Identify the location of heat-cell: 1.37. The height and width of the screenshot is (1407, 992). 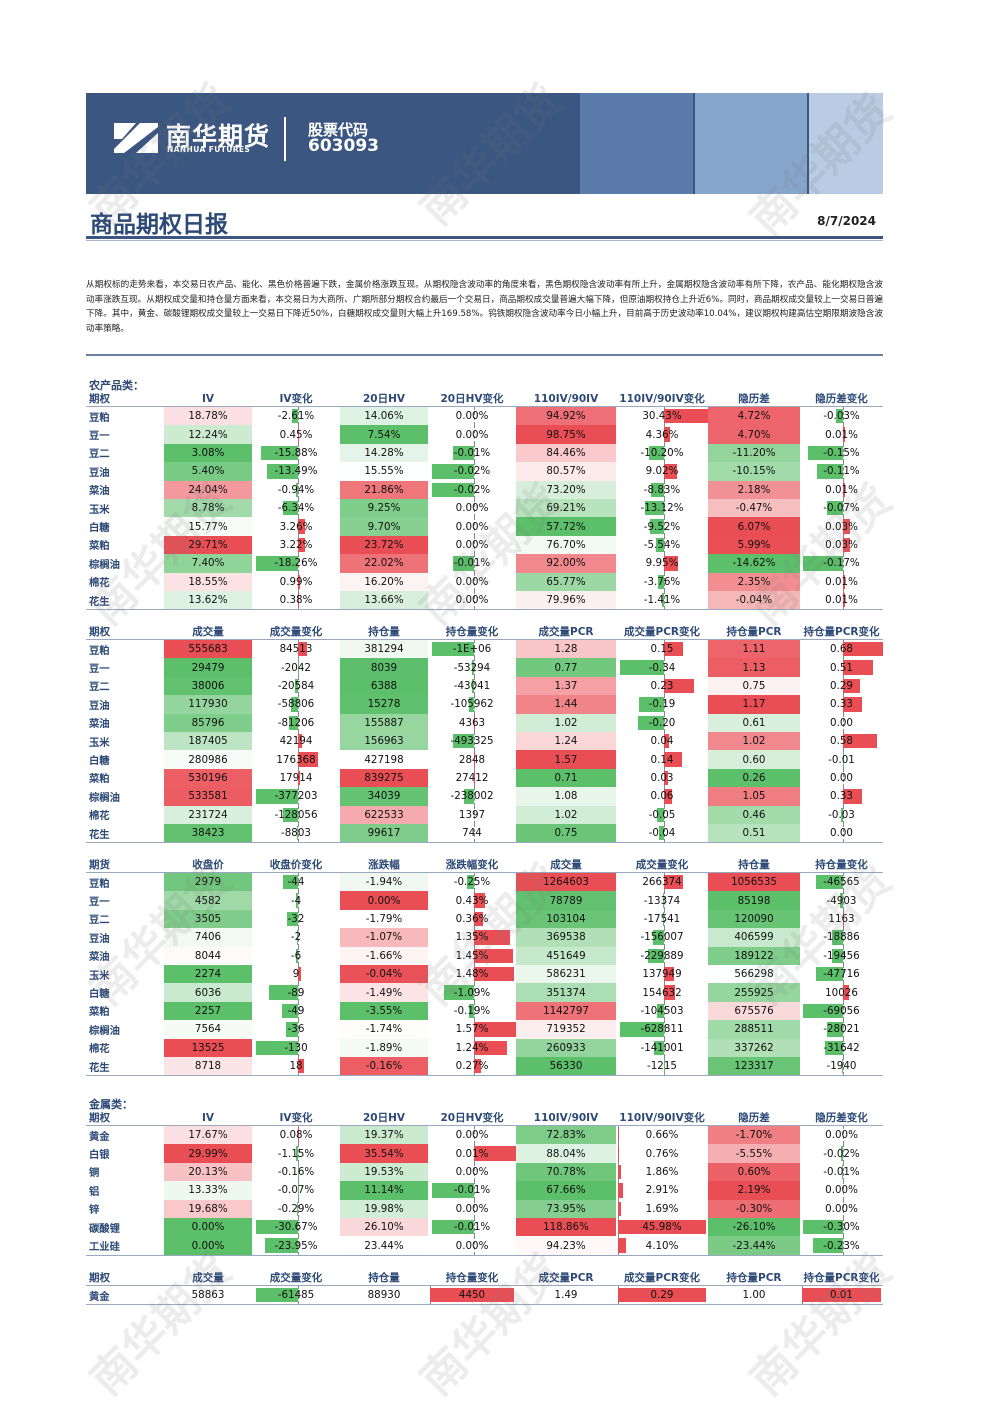
(566, 686).